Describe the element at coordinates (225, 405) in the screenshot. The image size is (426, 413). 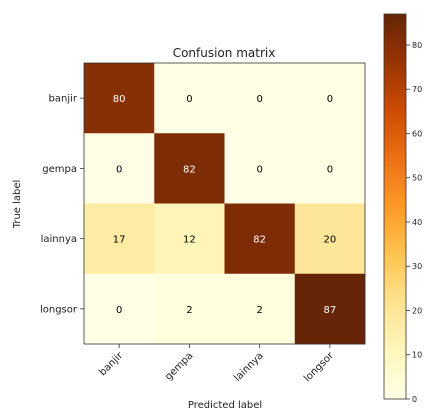
I see `x-axis-label: Predicted label` at that location.